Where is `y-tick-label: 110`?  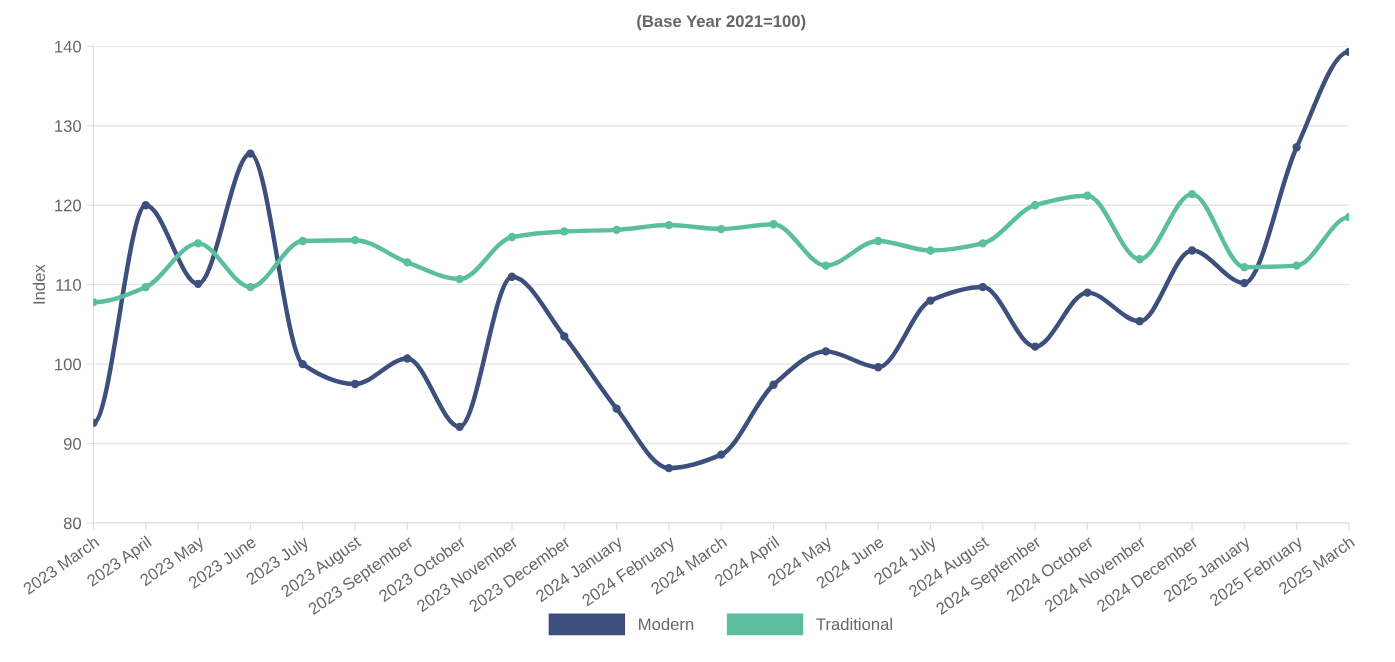
y-tick-label: 110 is located at coordinates (69, 285).